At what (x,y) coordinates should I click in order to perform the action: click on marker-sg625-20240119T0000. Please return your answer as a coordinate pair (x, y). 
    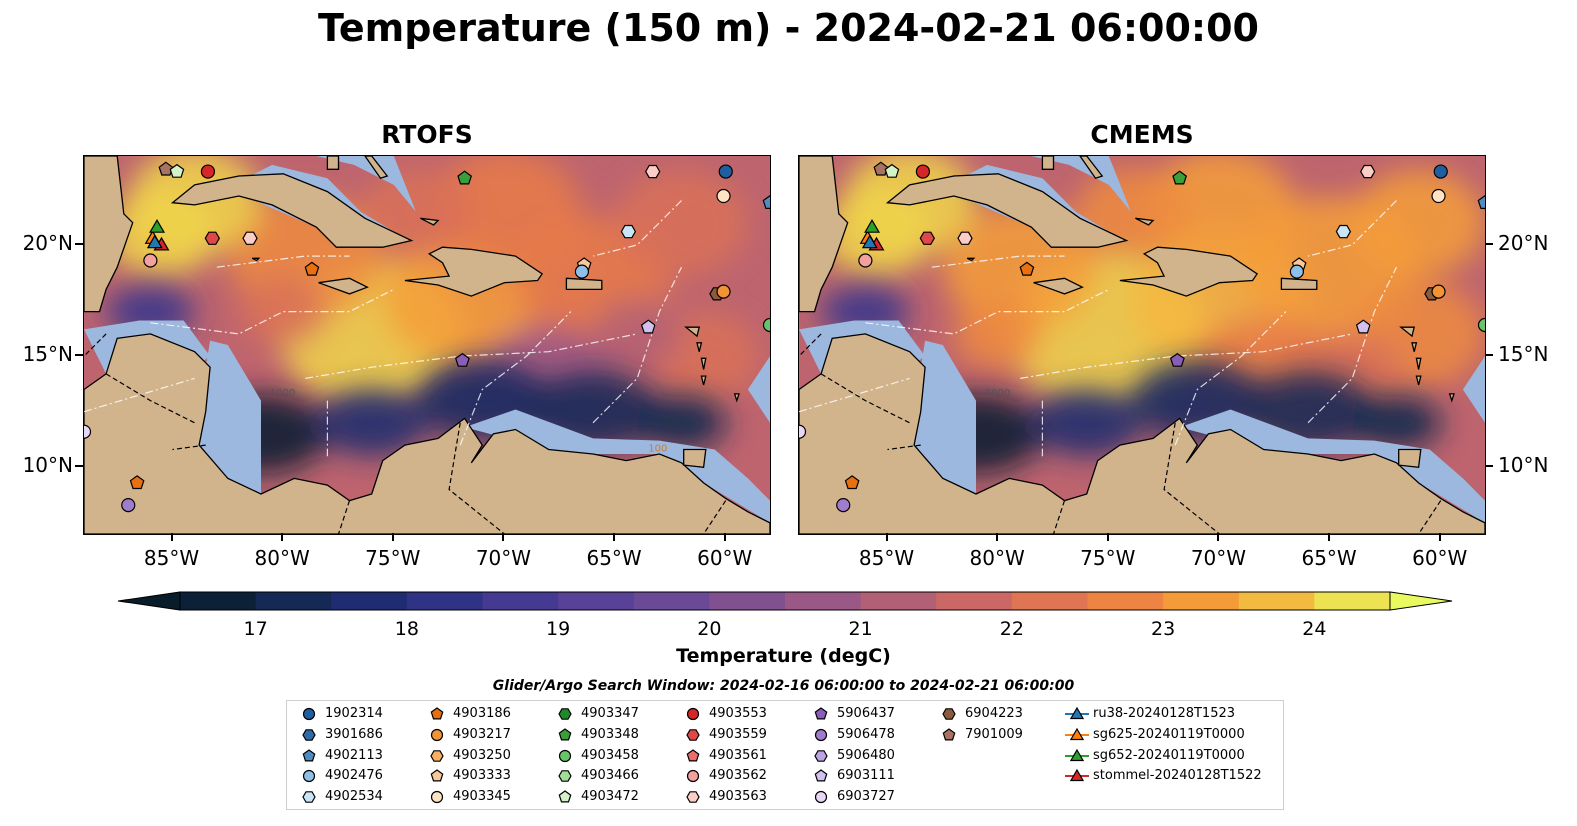
    Looking at the image, I should click on (1077, 733).